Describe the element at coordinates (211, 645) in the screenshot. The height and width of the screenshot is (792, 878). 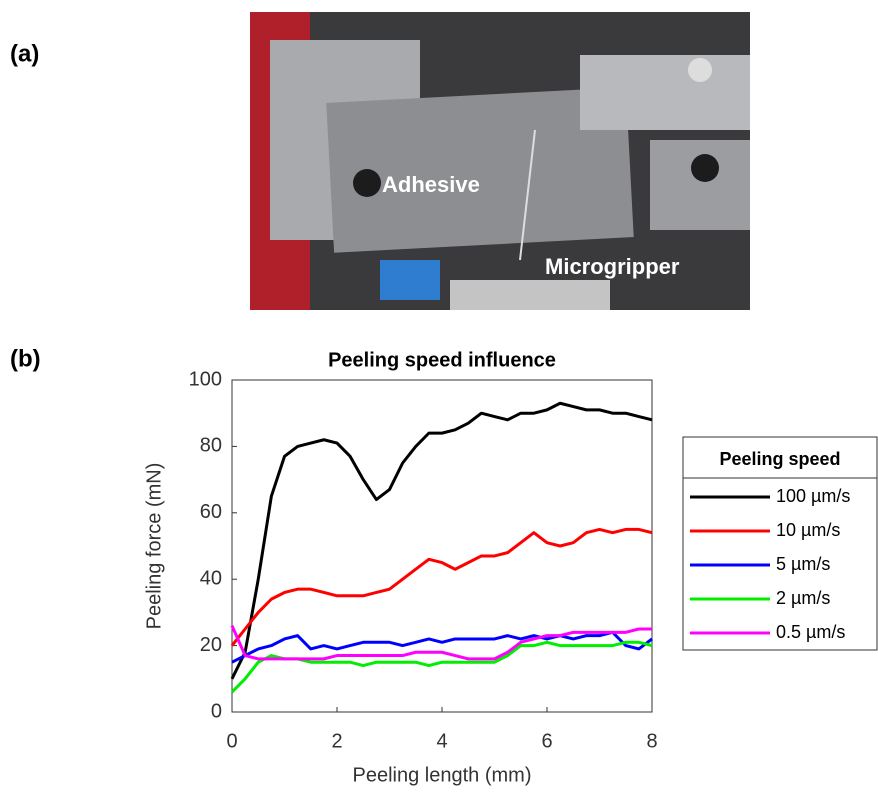
I see `y-tick-label: 20` at that location.